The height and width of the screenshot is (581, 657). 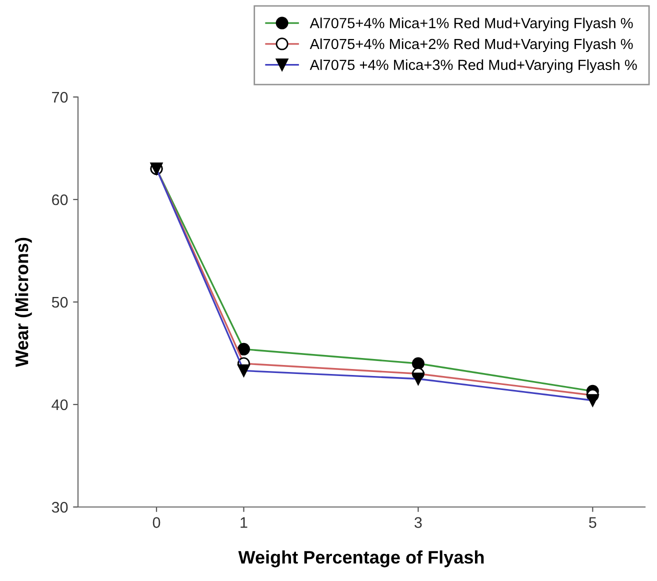 I want to click on y-axis-title: Wear (Microns), so click(x=23, y=303).